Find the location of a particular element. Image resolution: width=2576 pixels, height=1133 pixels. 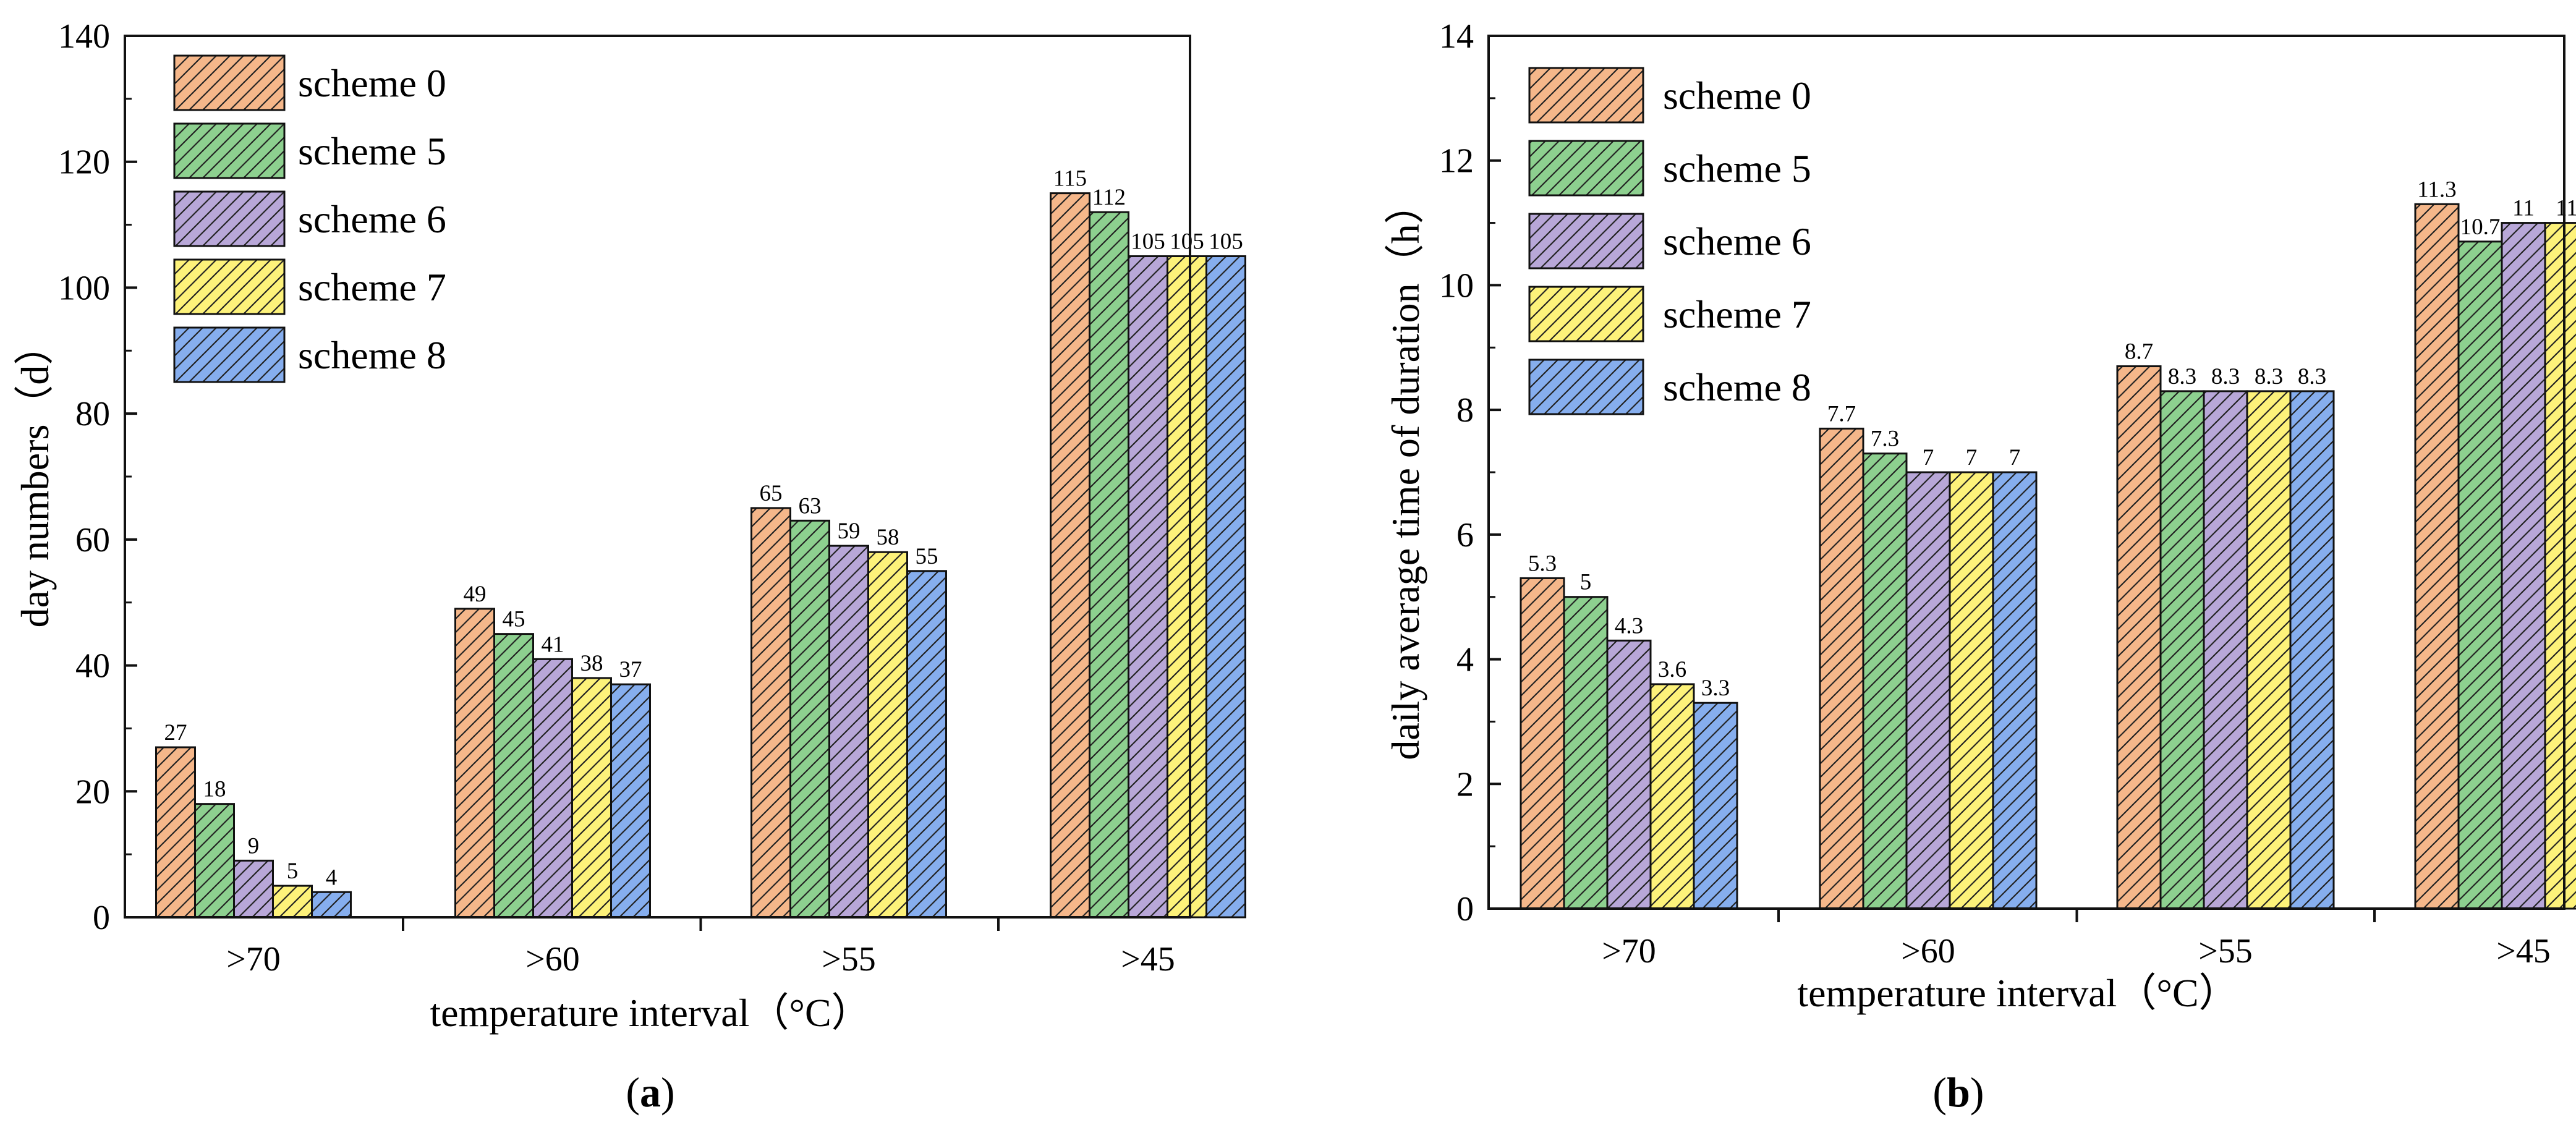

chart-b-bar-label-3-1: 8.7 is located at coordinates (2139, 352).